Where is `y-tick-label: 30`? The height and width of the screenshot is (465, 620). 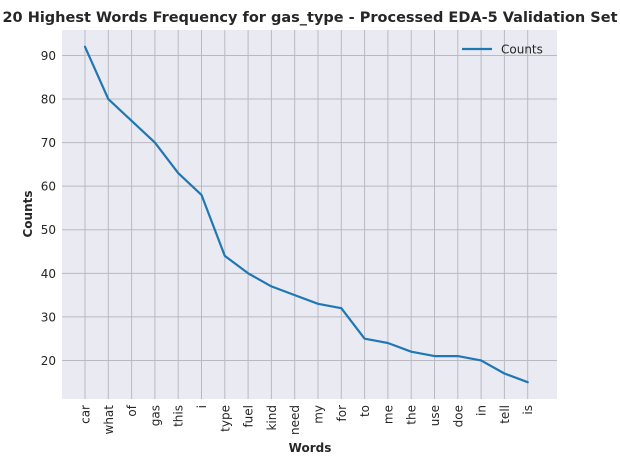 y-tick-label: 30 is located at coordinates (48, 317).